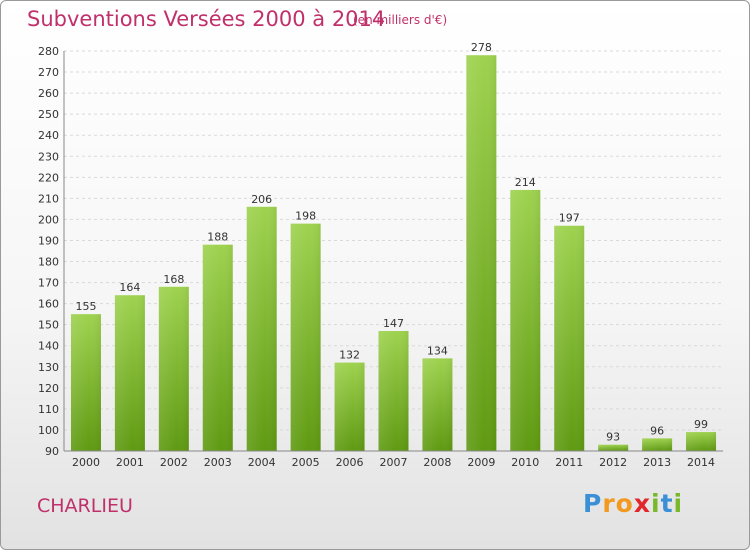 This screenshot has height=550, width=750. Describe the element at coordinates (48, 304) in the screenshot. I see `y-tick-label: 160` at that location.